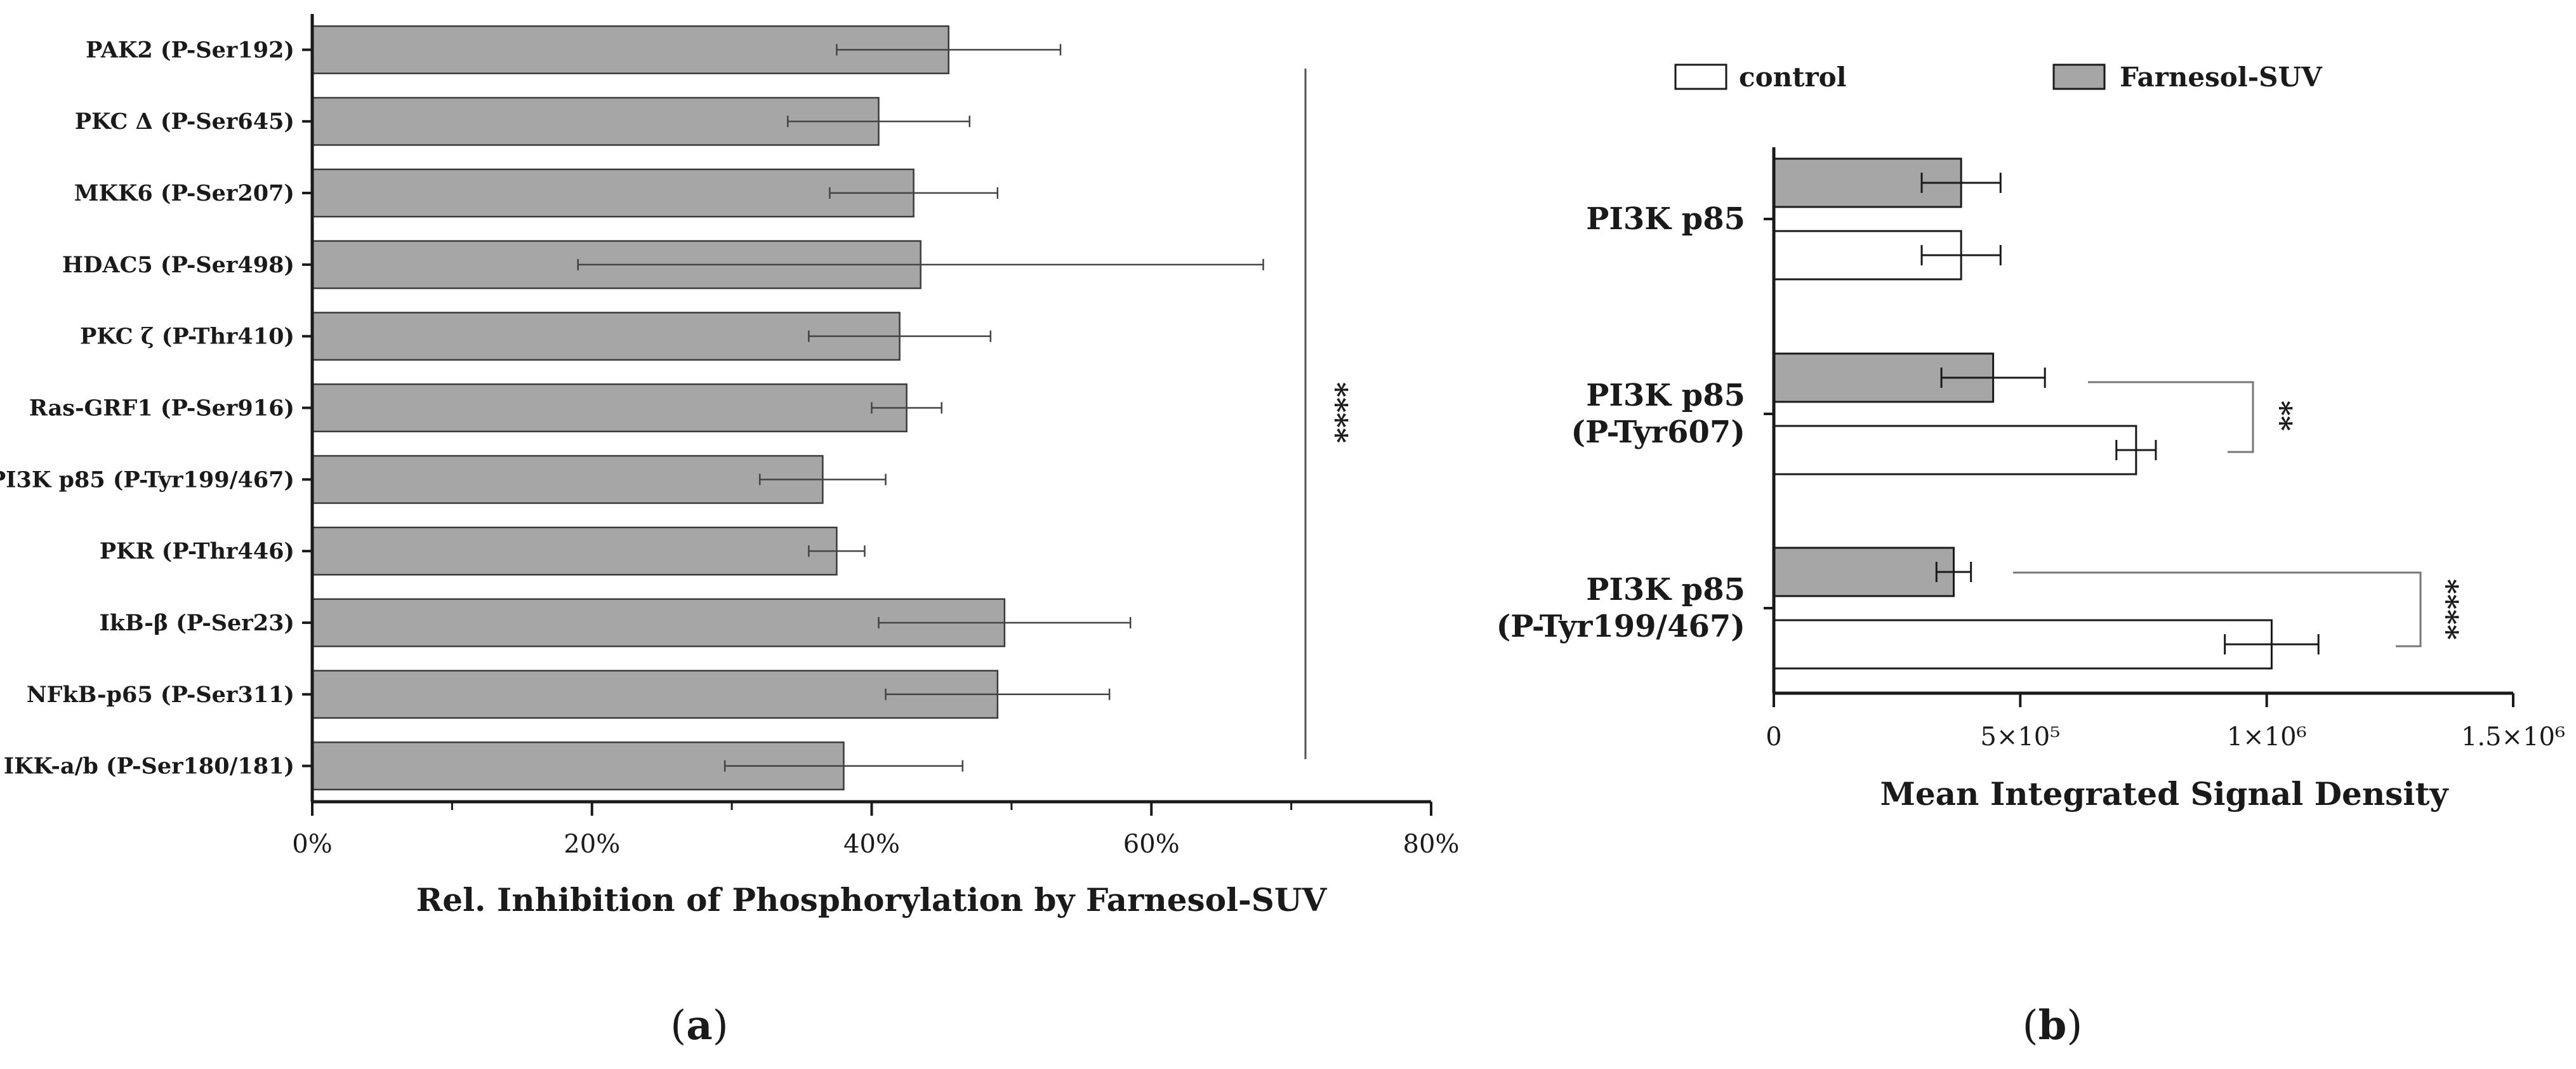 The width and height of the screenshot is (2576, 1069). I want to click on panel-letter-a: a, so click(699, 1025).